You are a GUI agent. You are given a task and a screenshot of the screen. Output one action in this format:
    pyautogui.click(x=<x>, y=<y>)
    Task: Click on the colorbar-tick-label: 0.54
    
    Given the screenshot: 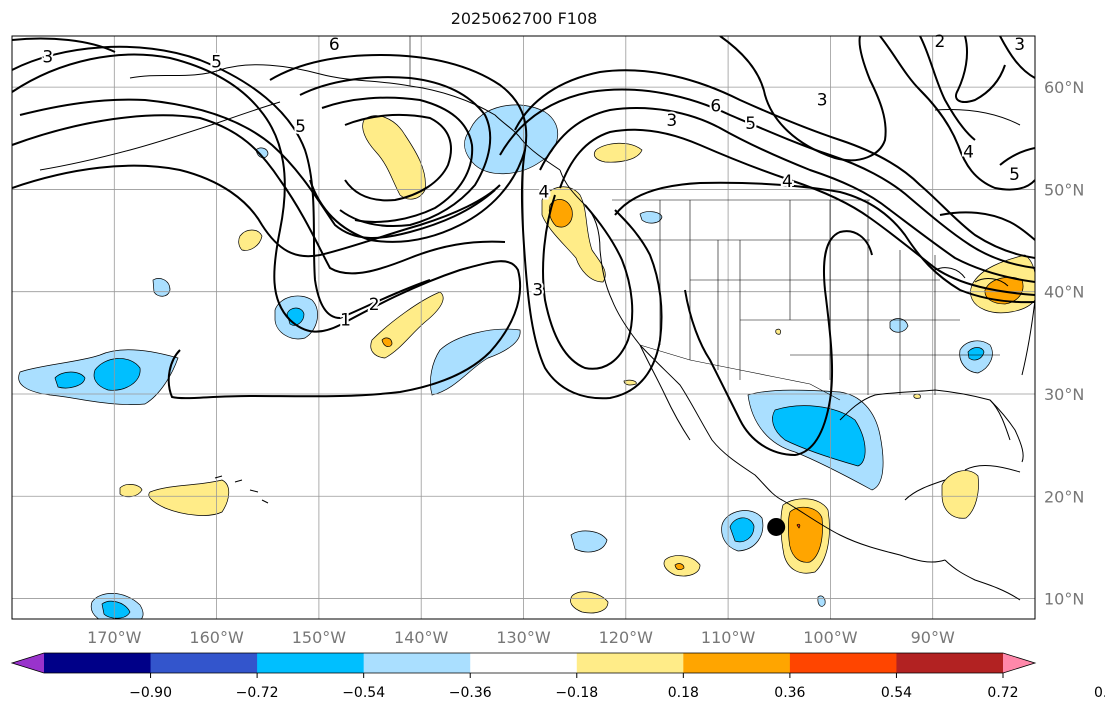 What is the action you would take?
    pyautogui.click(x=896, y=693)
    